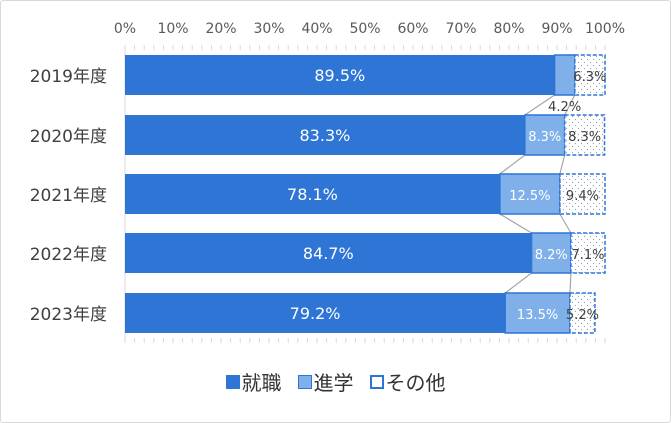 The width and height of the screenshot is (671, 423). I want to click on category-label: 2022年度, so click(68, 255).